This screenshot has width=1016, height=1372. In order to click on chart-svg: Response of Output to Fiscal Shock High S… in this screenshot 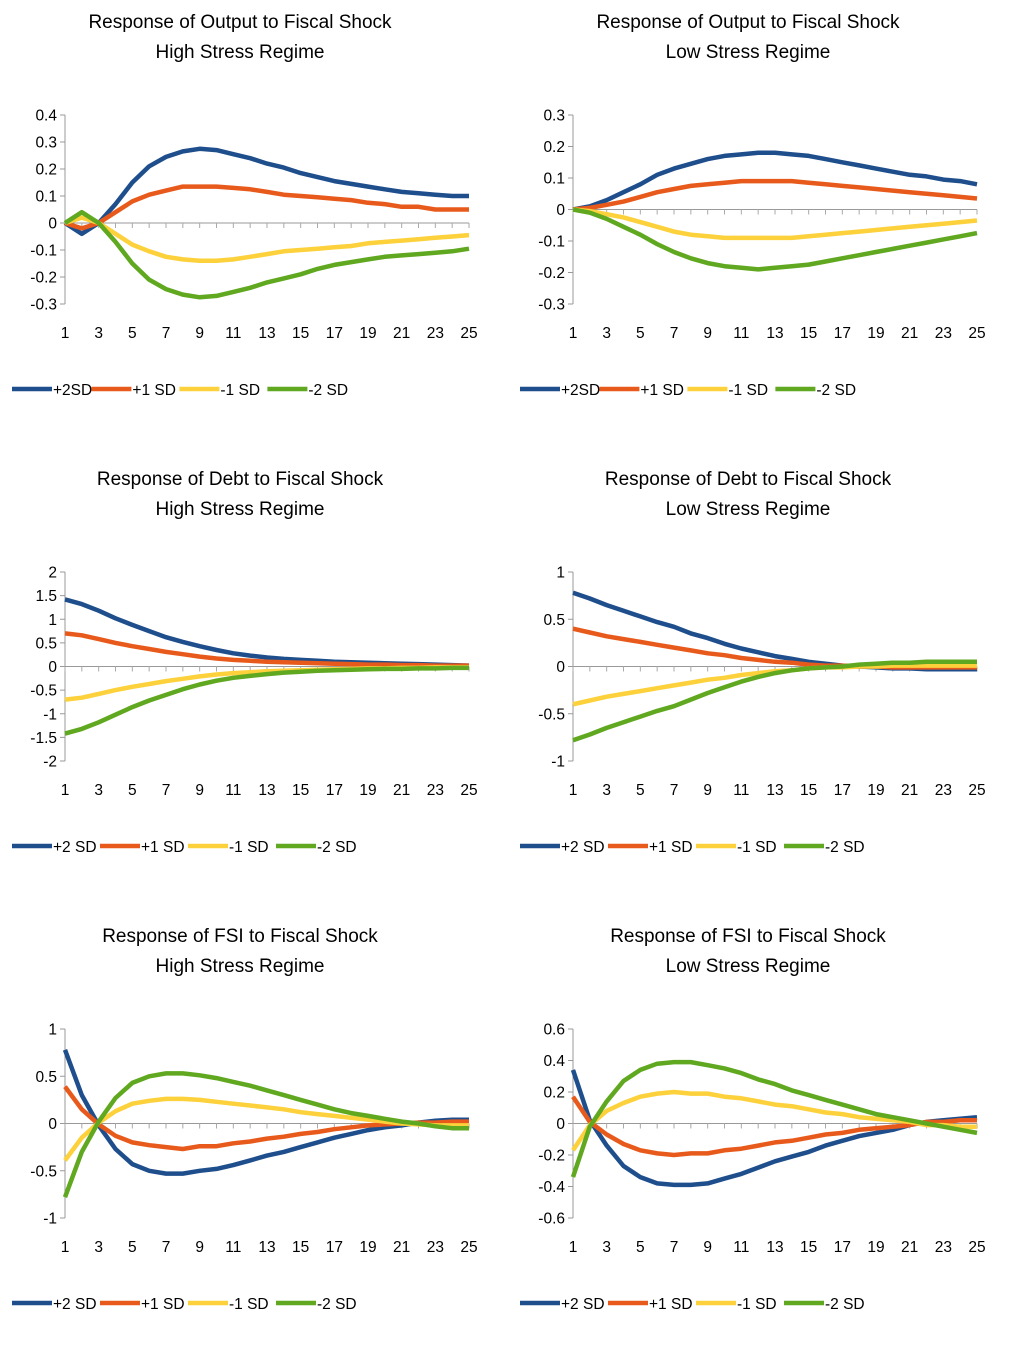, I will do `click(245, 205)`.